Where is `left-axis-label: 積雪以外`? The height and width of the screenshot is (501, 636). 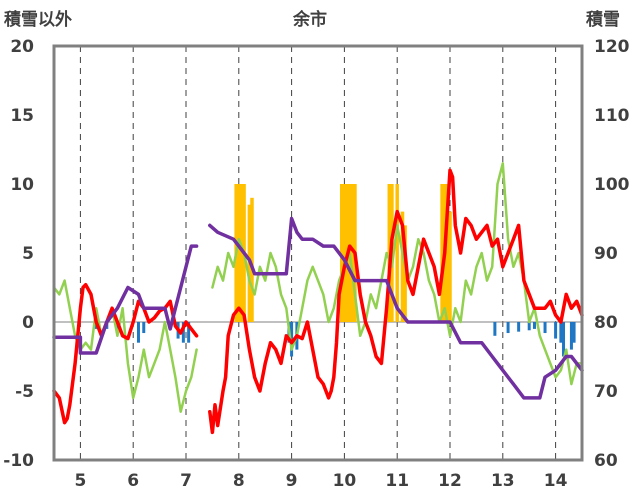 left-axis-label: 積雪以外 is located at coordinates (38, 19).